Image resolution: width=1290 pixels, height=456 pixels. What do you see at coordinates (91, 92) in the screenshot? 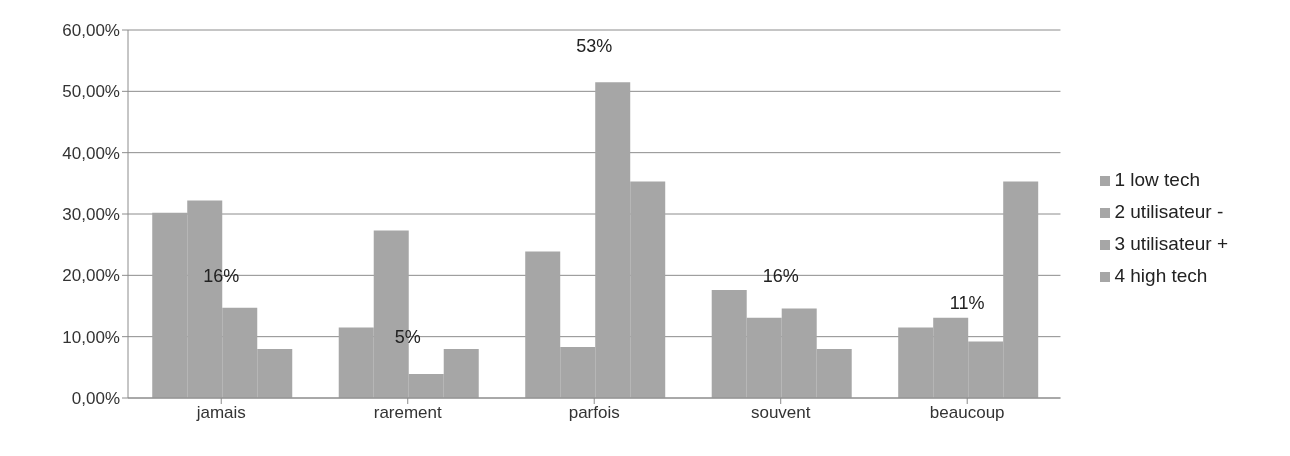
I see `y-tick-label: 50,00%` at bounding box center [91, 92].